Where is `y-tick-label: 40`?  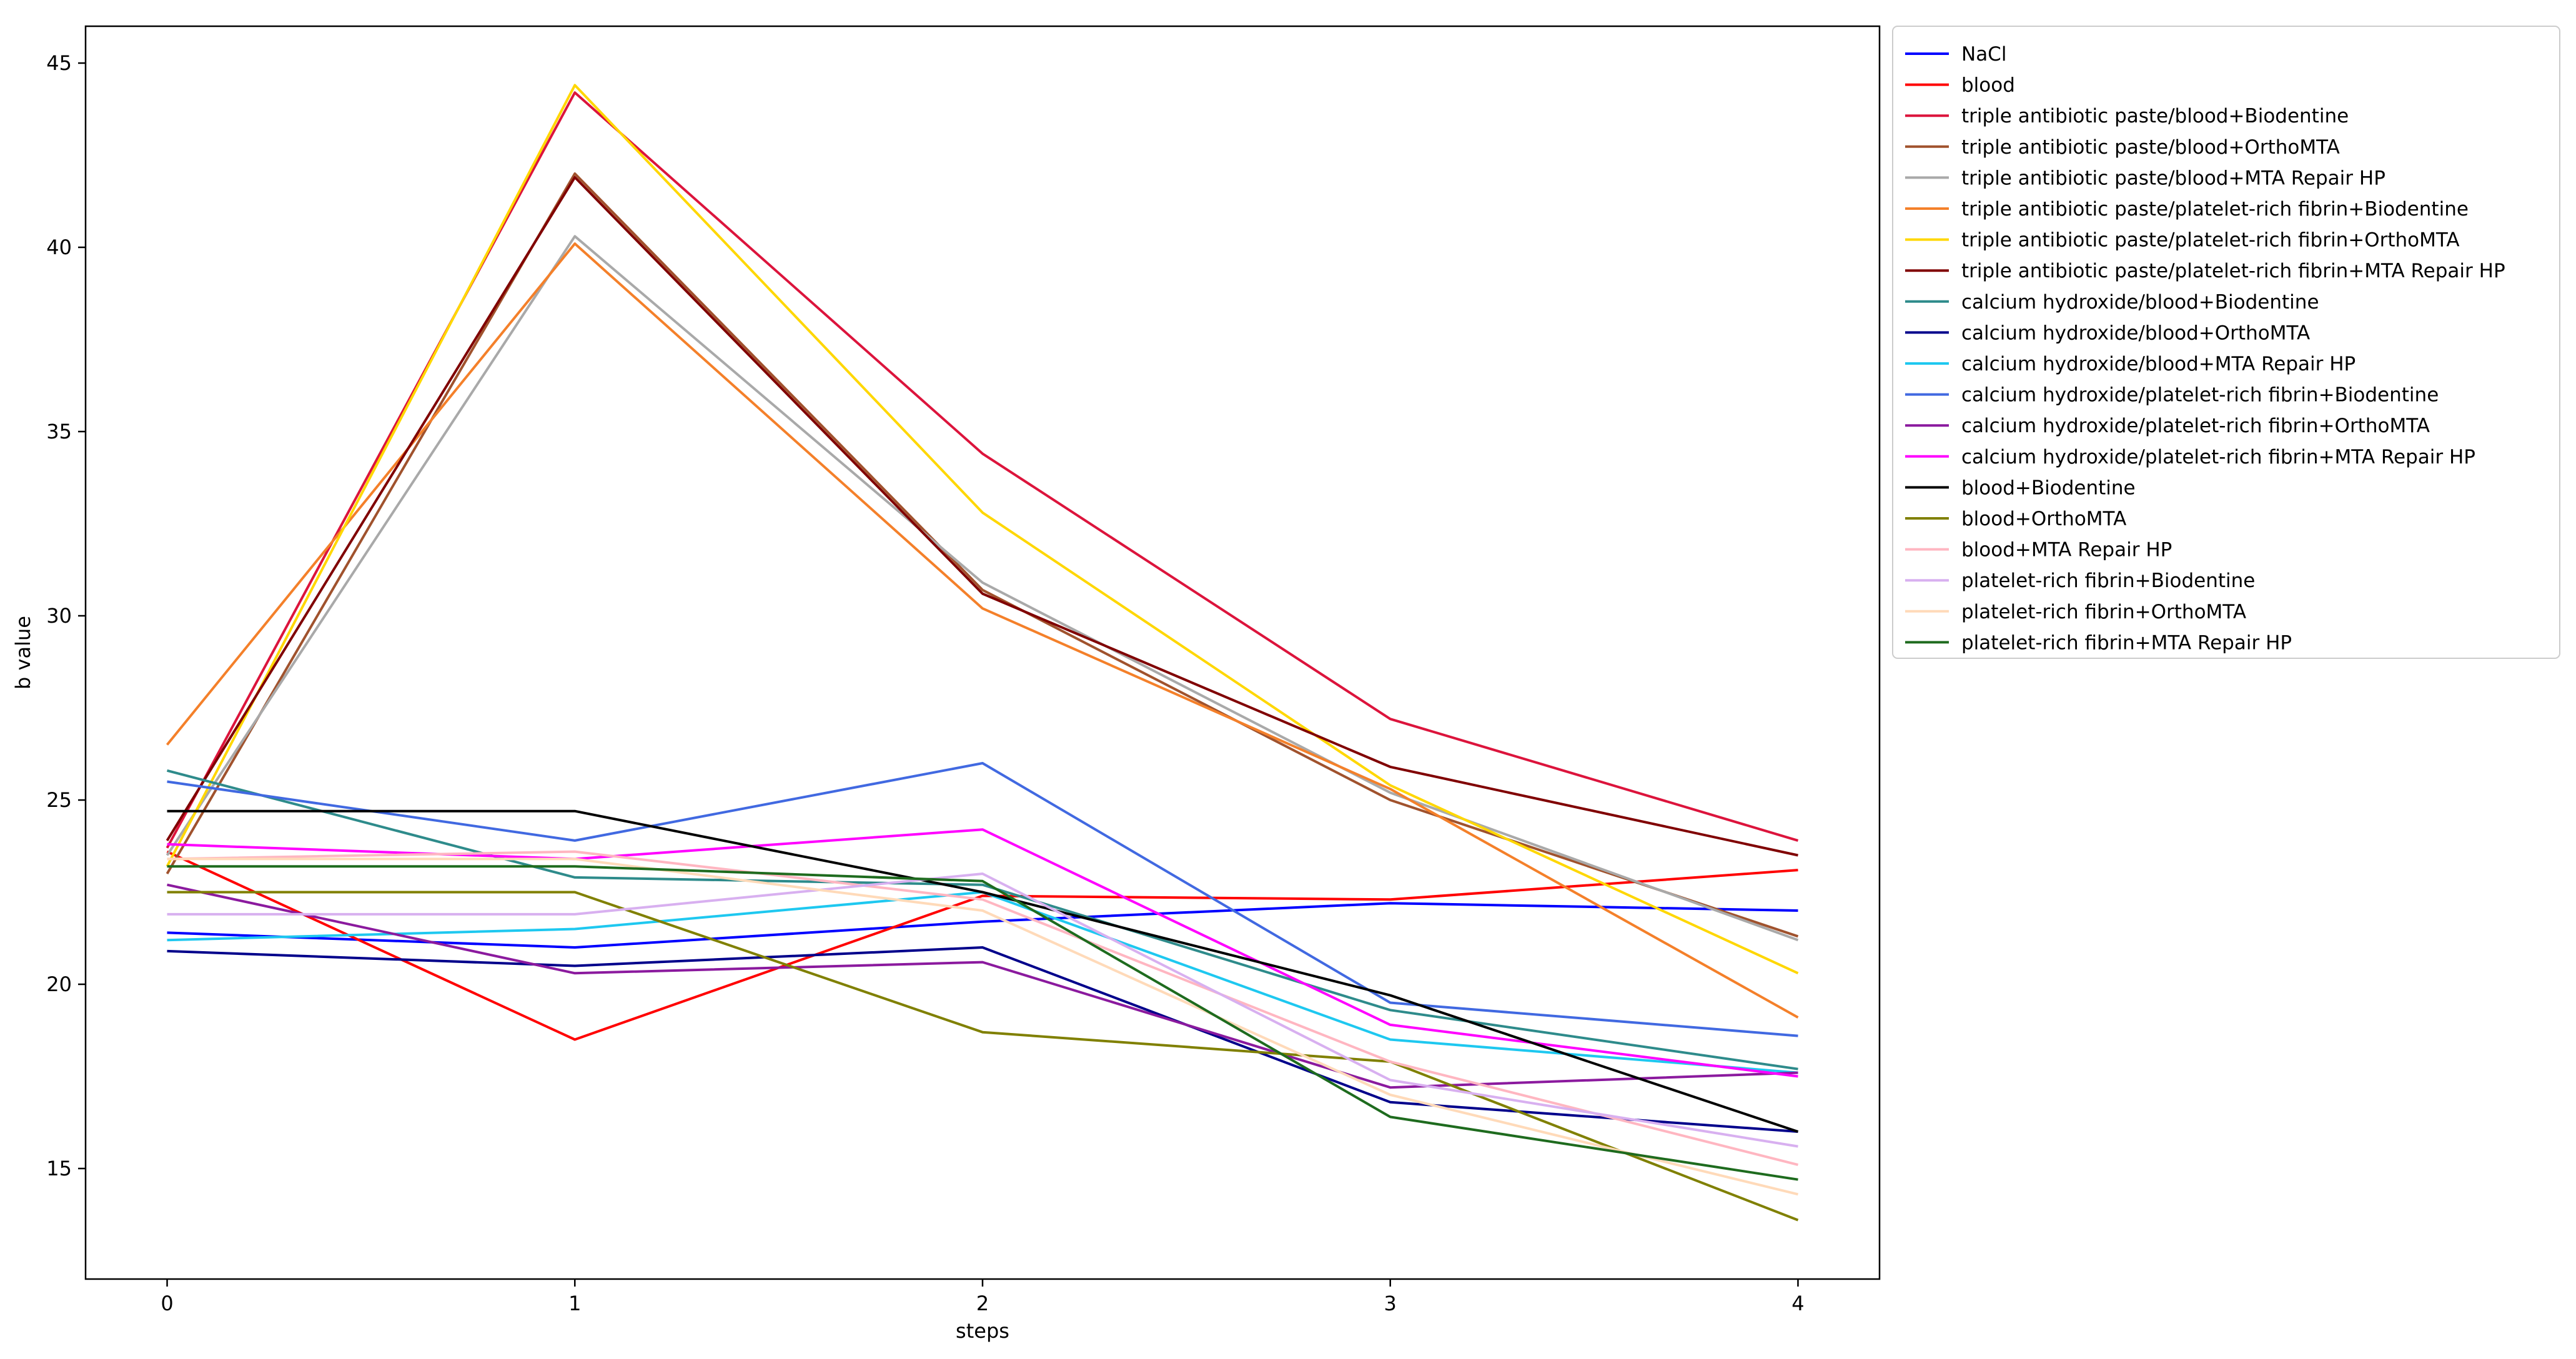
y-tick-label: 40 is located at coordinates (59, 247).